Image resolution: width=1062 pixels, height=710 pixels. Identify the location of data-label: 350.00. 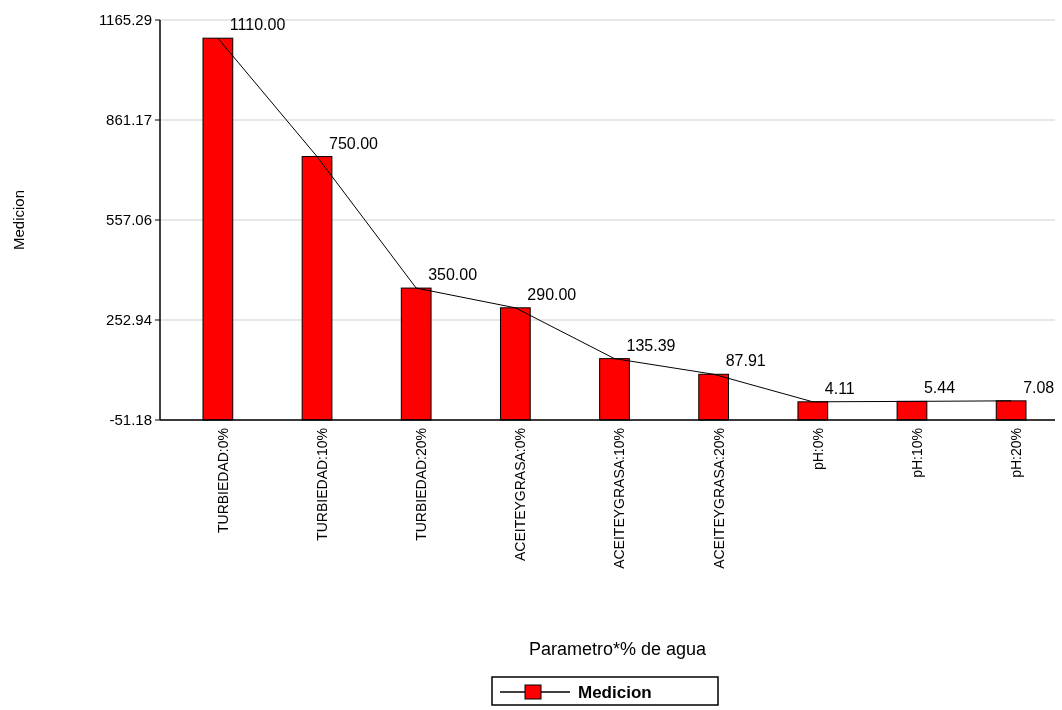
(453, 275).